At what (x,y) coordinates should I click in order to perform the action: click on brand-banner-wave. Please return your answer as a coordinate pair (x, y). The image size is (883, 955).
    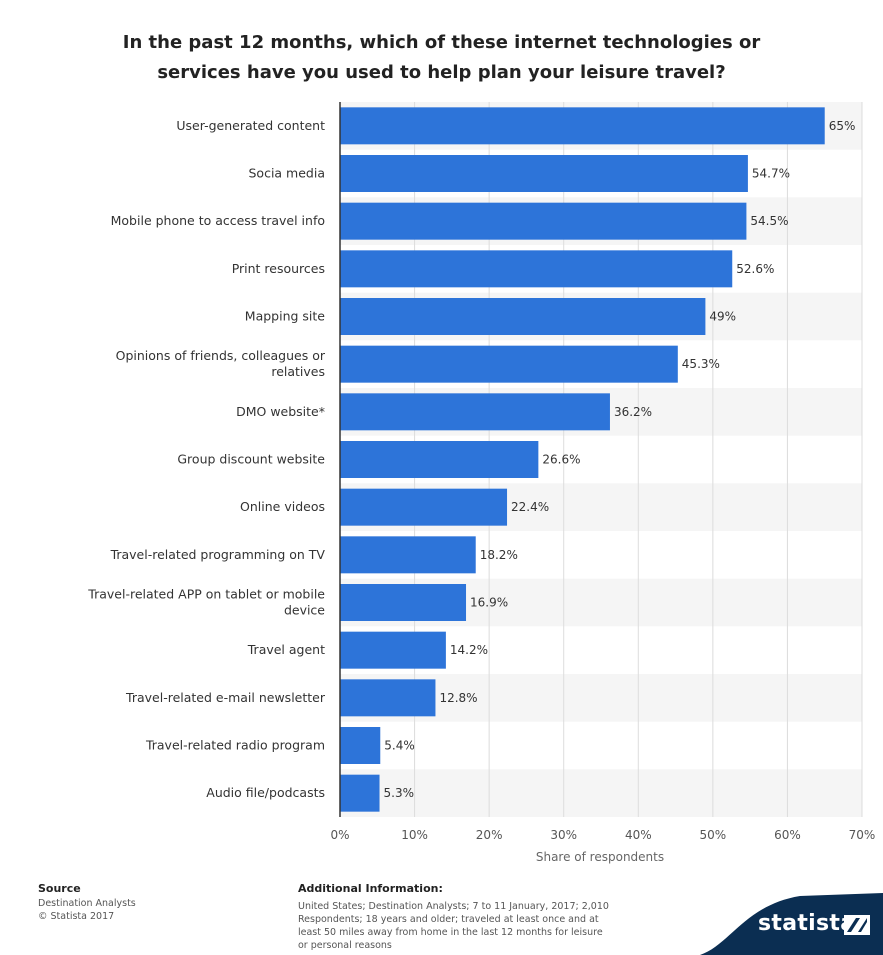
    Looking at the image, I should click on (791, 924).